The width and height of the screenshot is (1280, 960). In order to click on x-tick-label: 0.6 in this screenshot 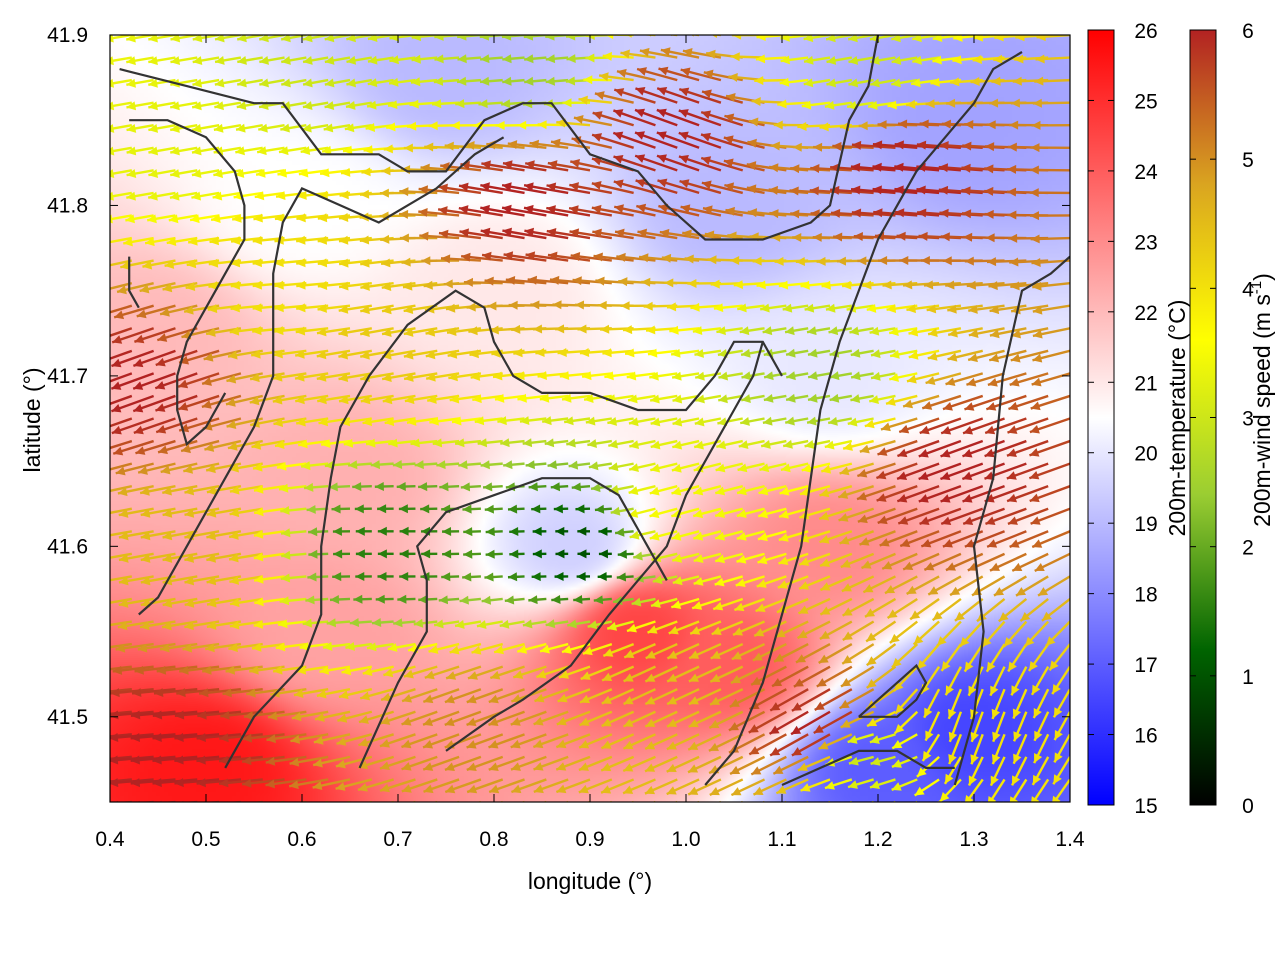, I will do `click(301, 839)`.